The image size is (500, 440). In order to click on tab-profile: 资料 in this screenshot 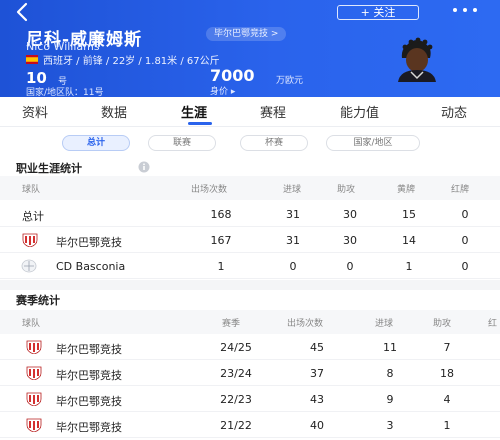, I will do `click(35, 113)`.